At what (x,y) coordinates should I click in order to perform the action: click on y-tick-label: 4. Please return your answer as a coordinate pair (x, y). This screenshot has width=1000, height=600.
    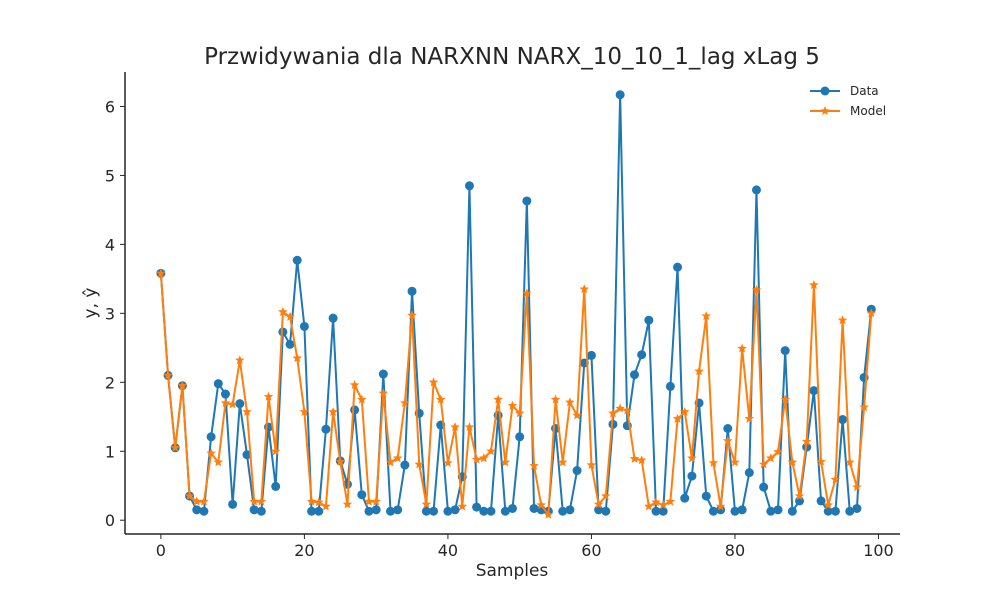
    Looking at the image, I should click on (110, 244).